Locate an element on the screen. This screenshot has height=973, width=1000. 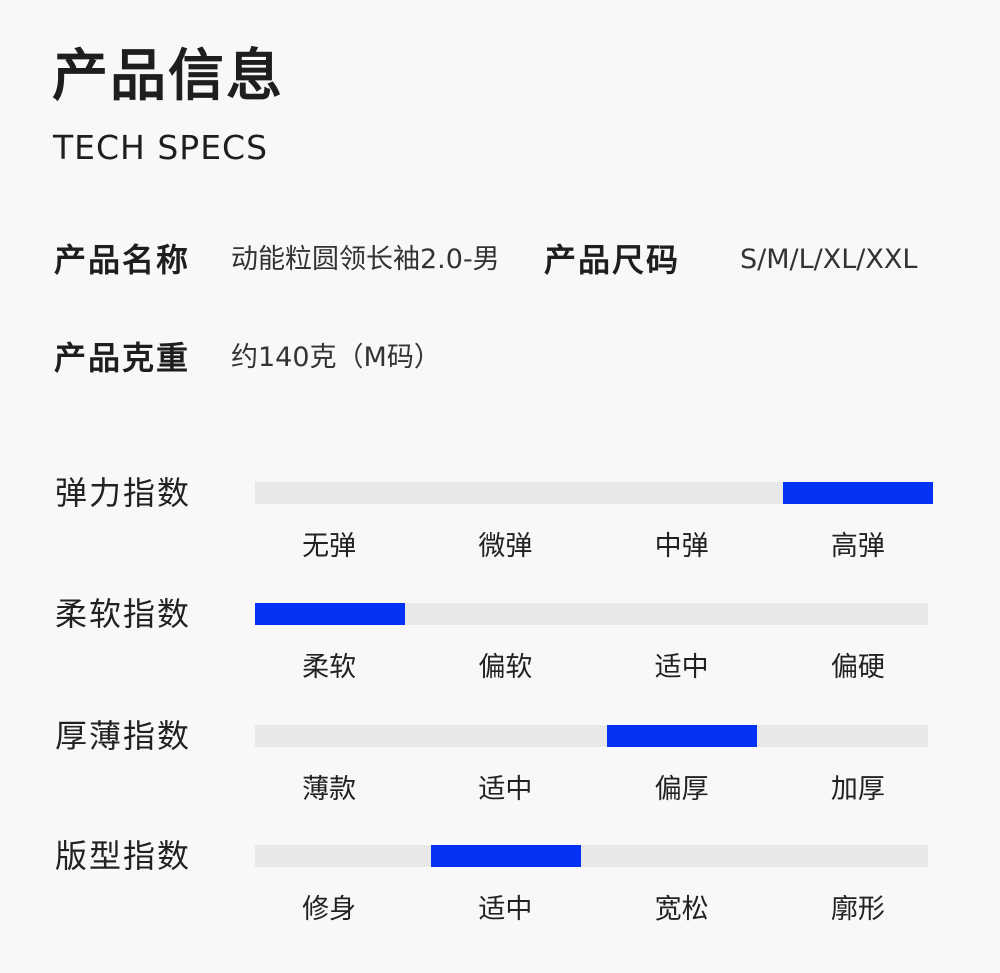
scale-label: 偏软 is located at coordinates (505, 667).